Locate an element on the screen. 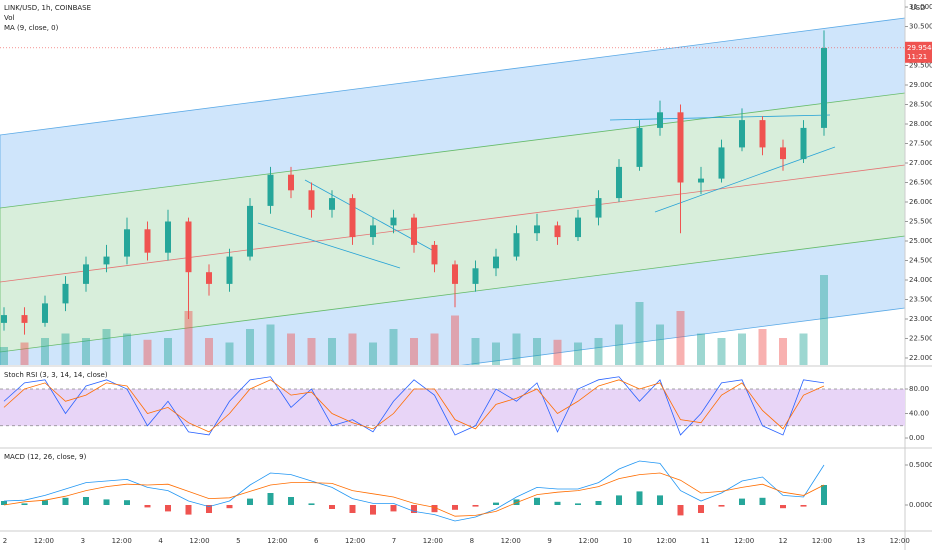  indicator-label: Vol is located at coordinates (9, 18).